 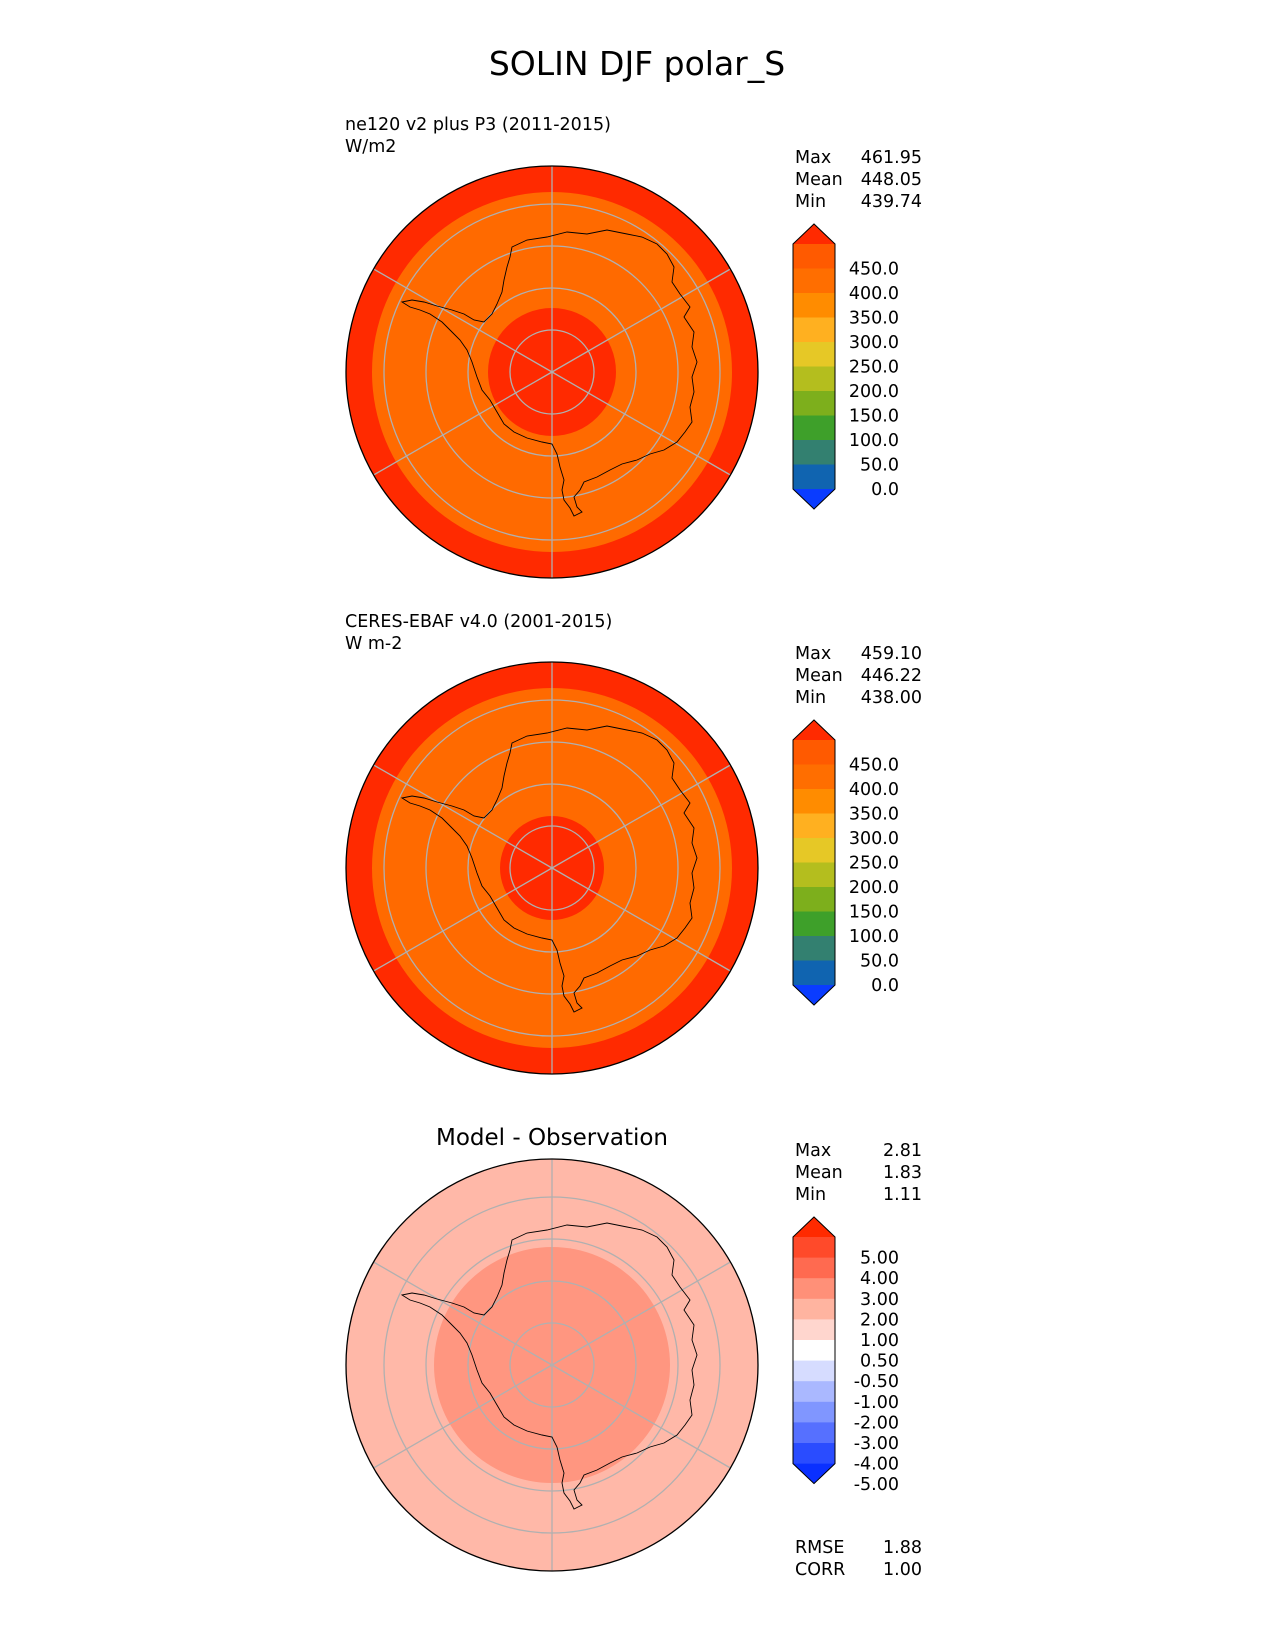 What do you see at coordinates (879, 1300) in the screenshot?
I see `colorbar-tick-label: 3.00` at bounding box center [879, 1300].